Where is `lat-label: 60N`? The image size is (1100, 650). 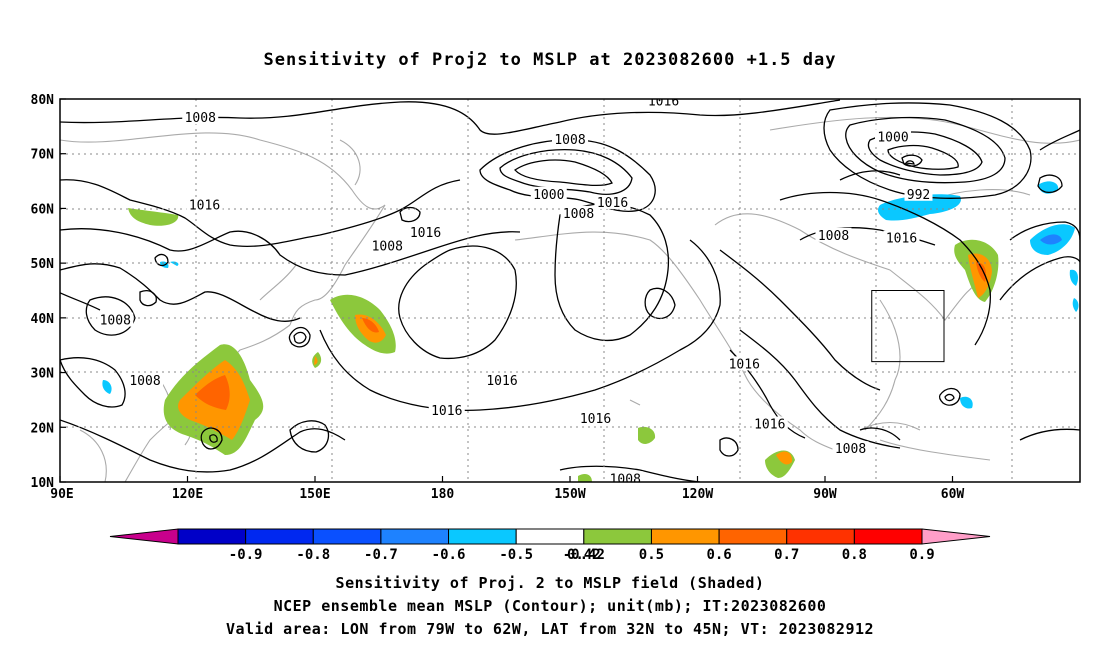 lat-label: 60N is located at coordinates (43, 209).